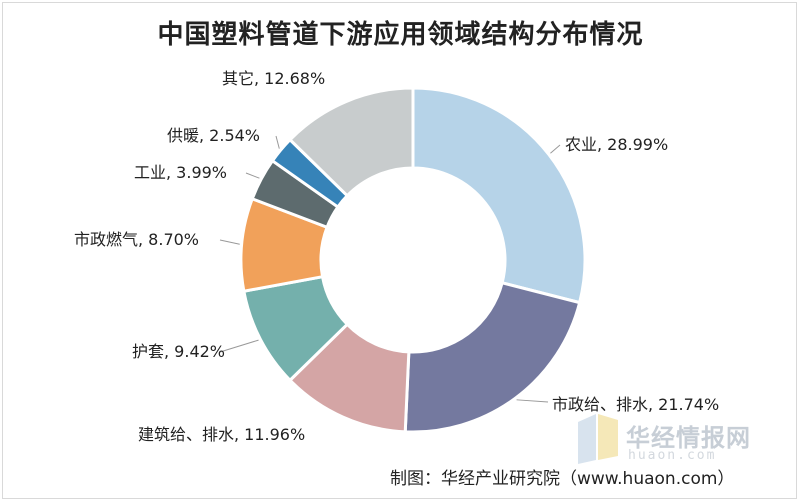 This screenshot has height=503, width=801. What do you see at coordinates (598, 439) in the screenshot?
I see `watermark-logo-icon` at bounding box center [598, 439].